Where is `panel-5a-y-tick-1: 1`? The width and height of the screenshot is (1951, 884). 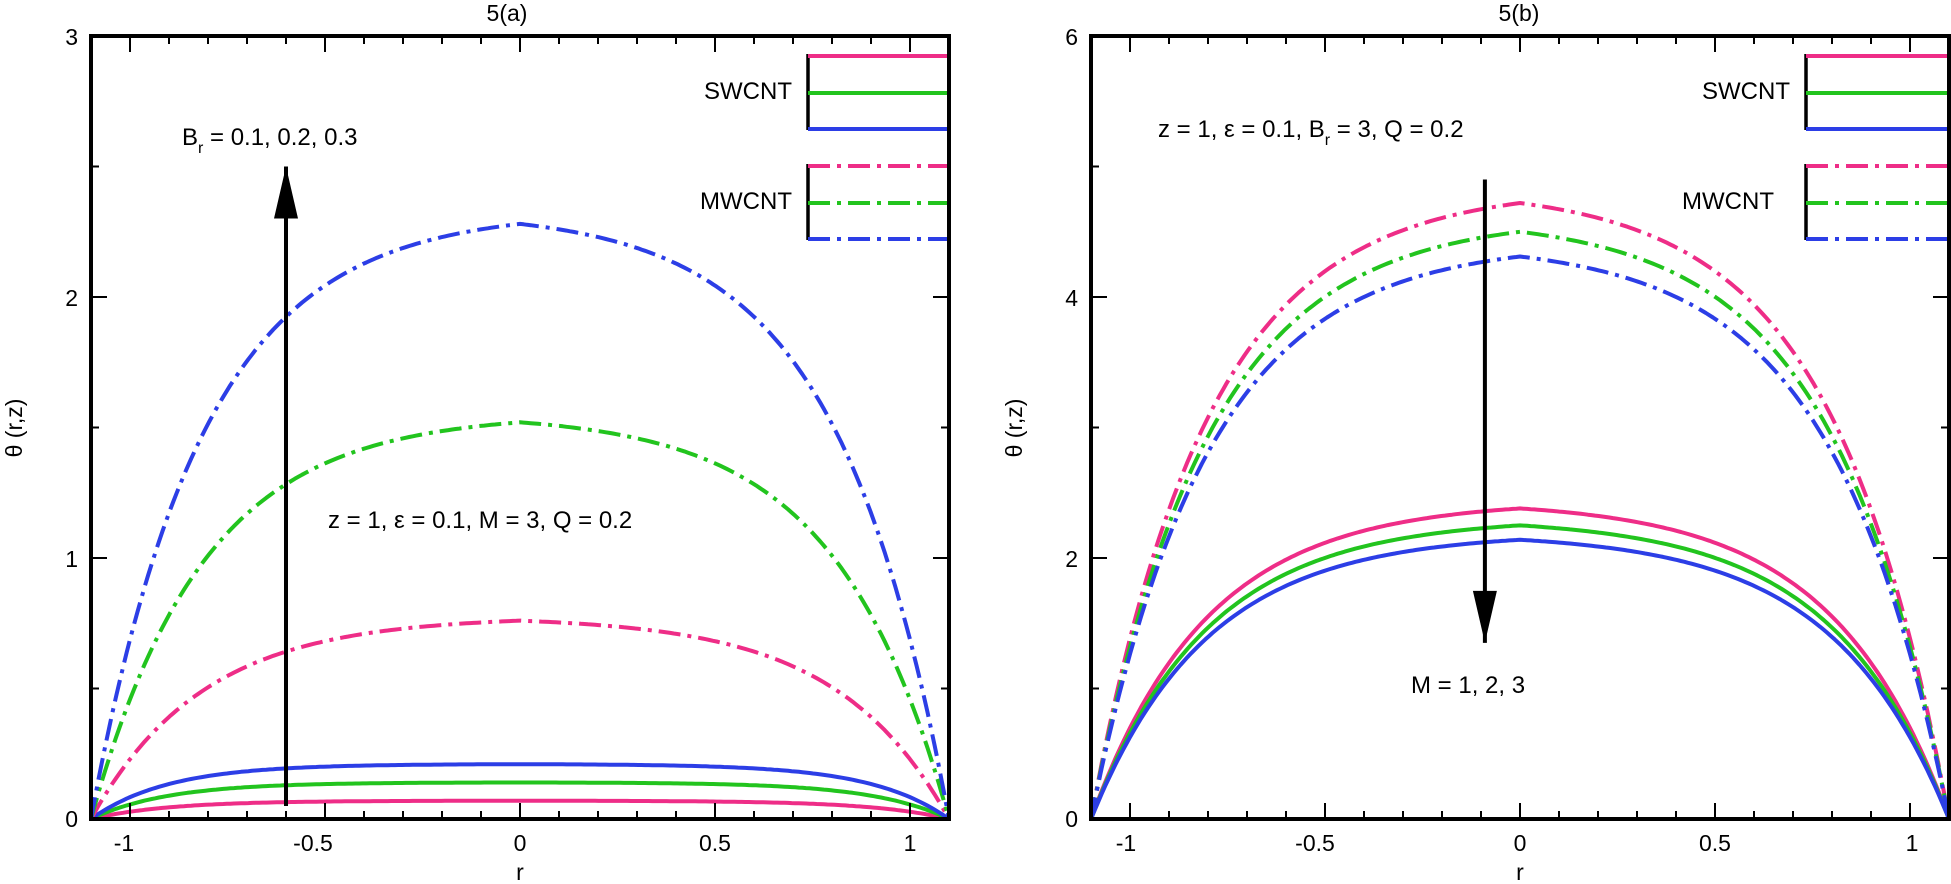
panel-5a-y-tick-1: 1 is located at coordinates (71, 559).